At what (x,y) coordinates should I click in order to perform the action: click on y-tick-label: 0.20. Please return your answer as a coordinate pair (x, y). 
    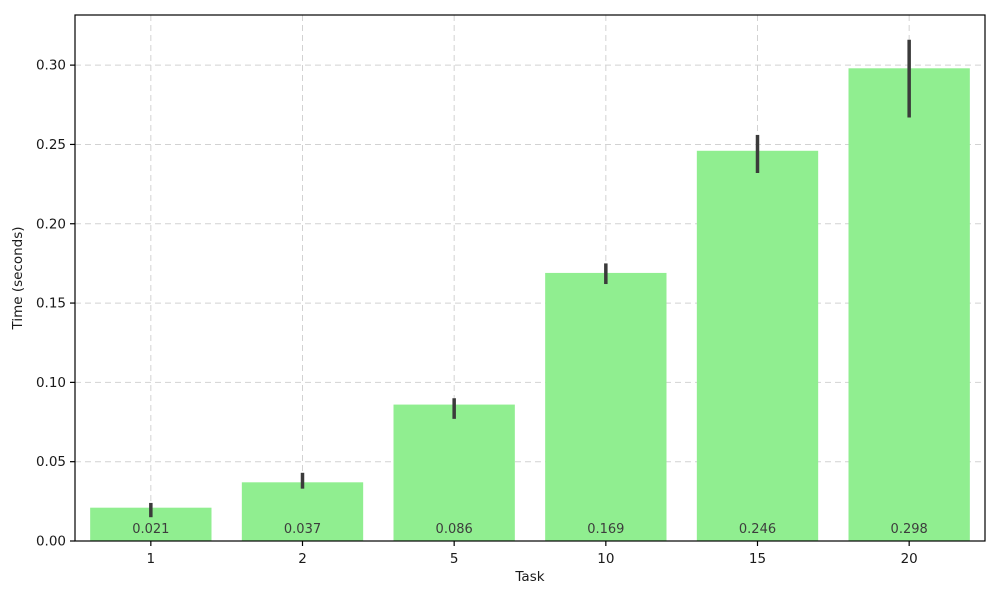
    Looking at the image, I should click on (51, 224).